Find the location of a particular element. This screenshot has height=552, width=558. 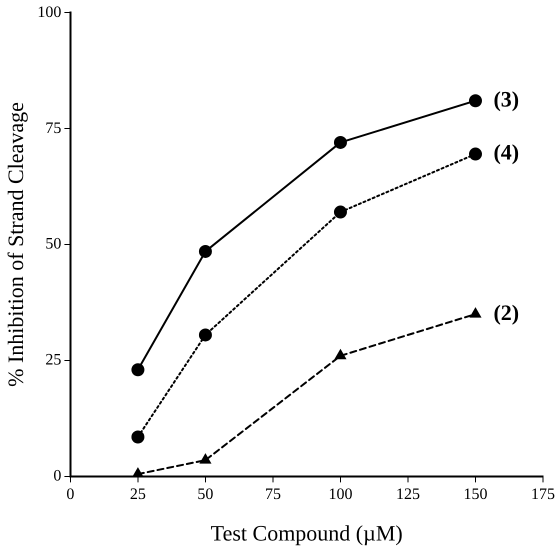

x-tick-label: 175 is located at coordinates (543, 495).